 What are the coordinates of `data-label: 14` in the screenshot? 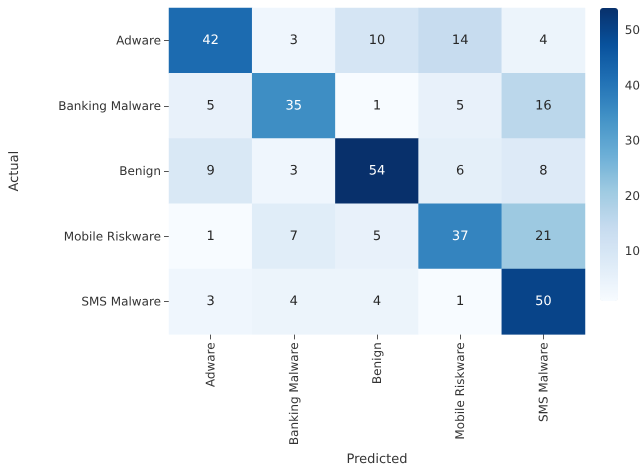 It's located at (460, 40).